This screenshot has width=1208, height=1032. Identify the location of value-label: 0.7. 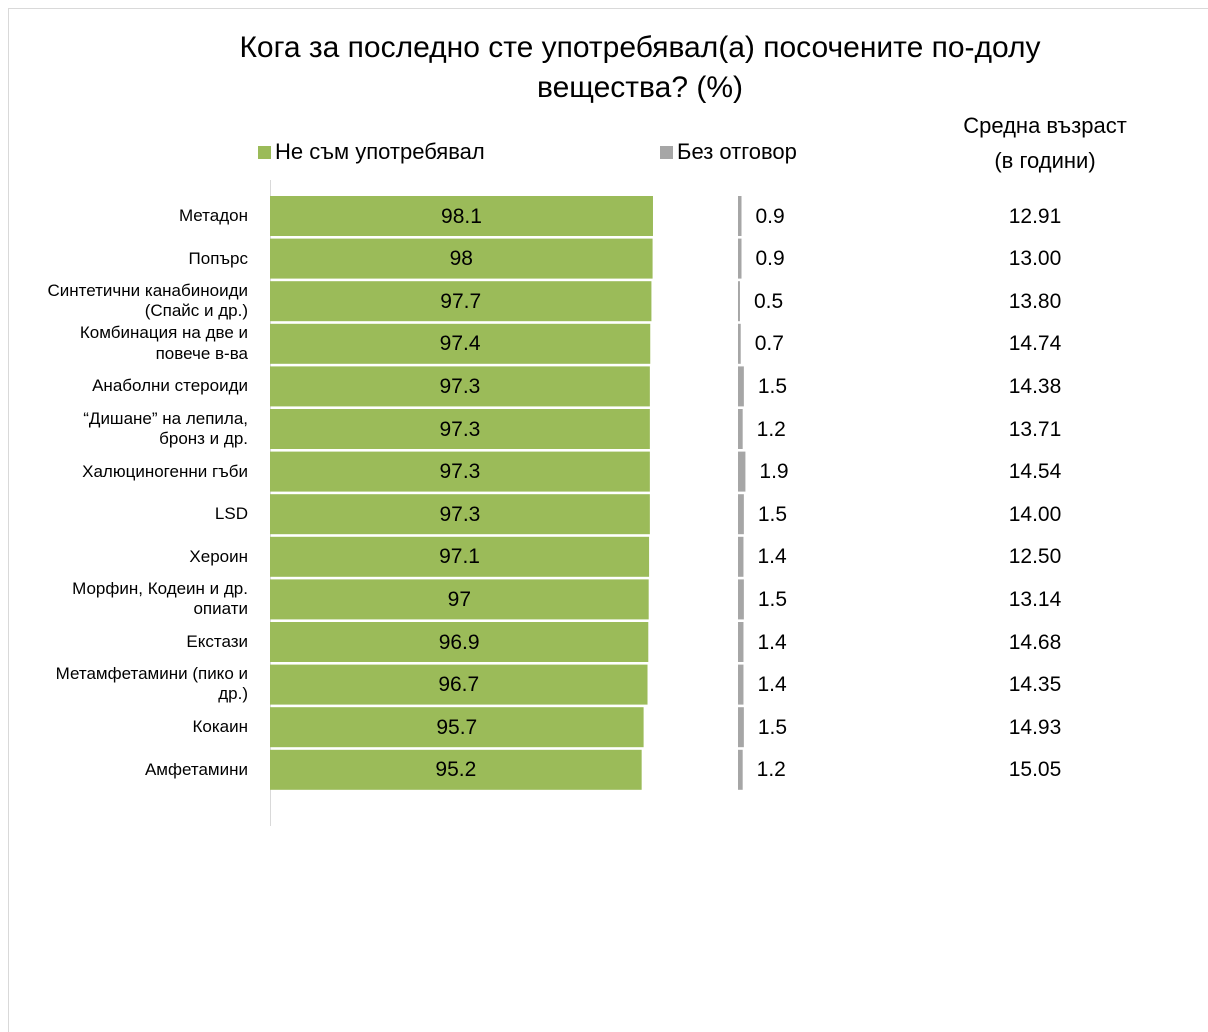
(769, 344).